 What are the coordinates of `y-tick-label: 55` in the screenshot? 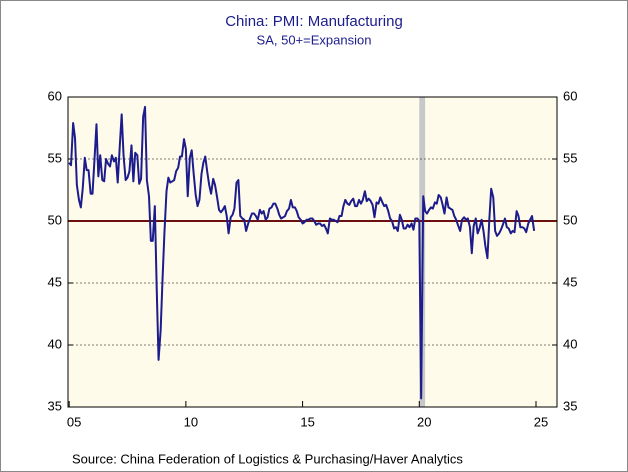 It's located at (55, 157).